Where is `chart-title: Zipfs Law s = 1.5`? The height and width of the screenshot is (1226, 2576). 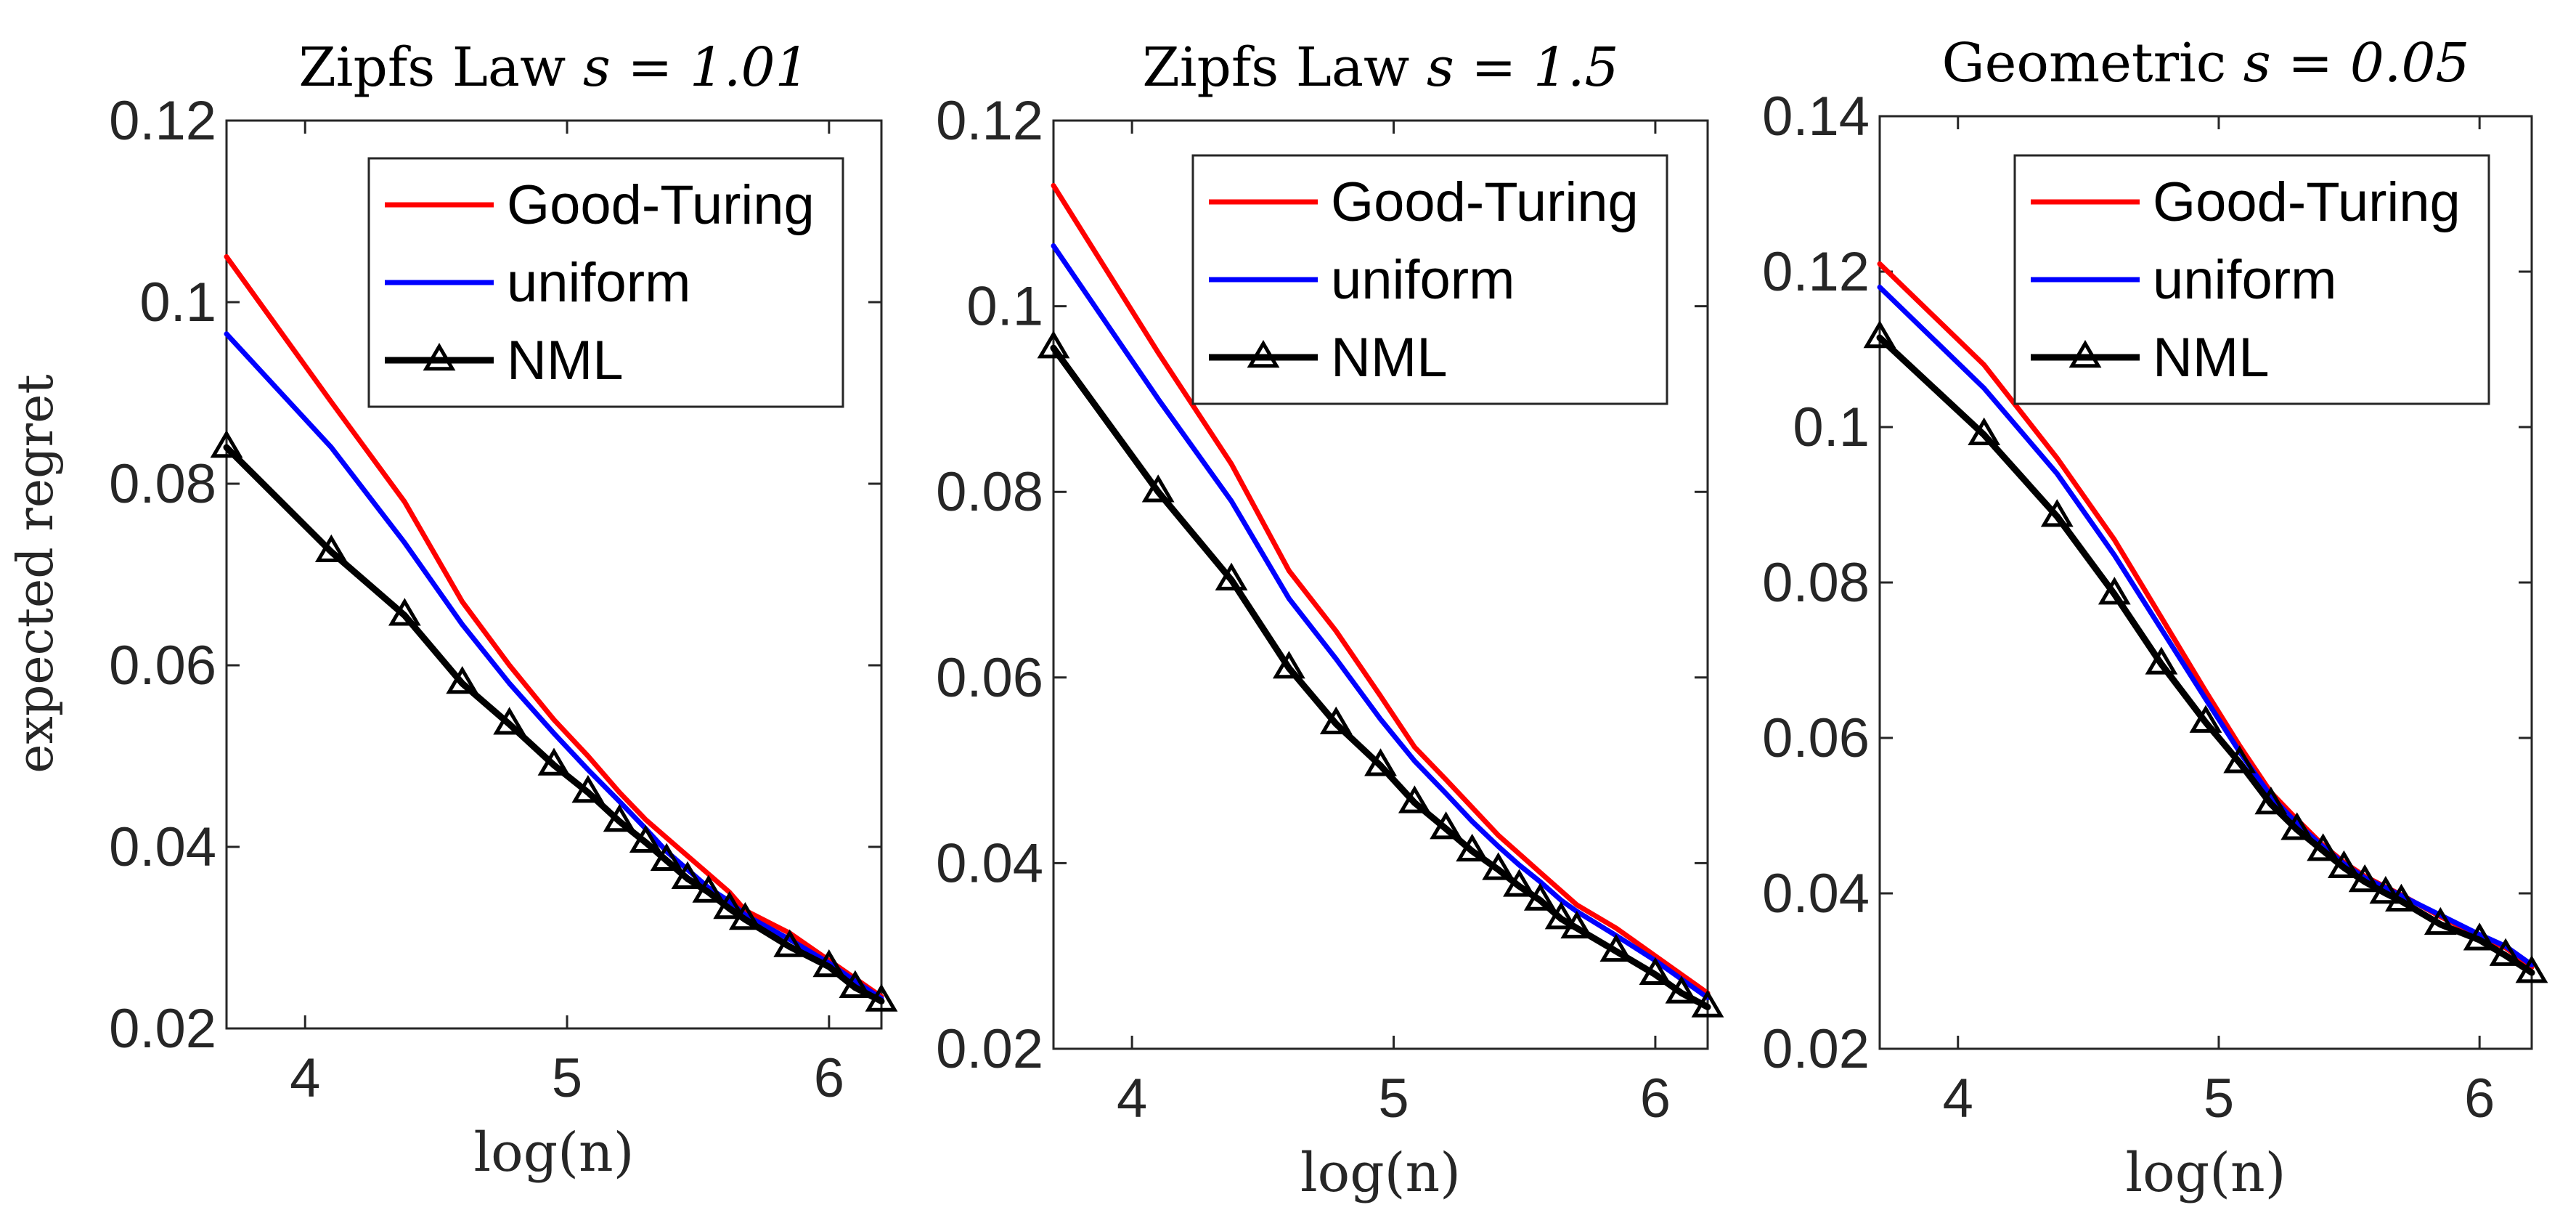 chart-title: Zipfs Law s = 1.5 is located at coordinates (1380, 67).